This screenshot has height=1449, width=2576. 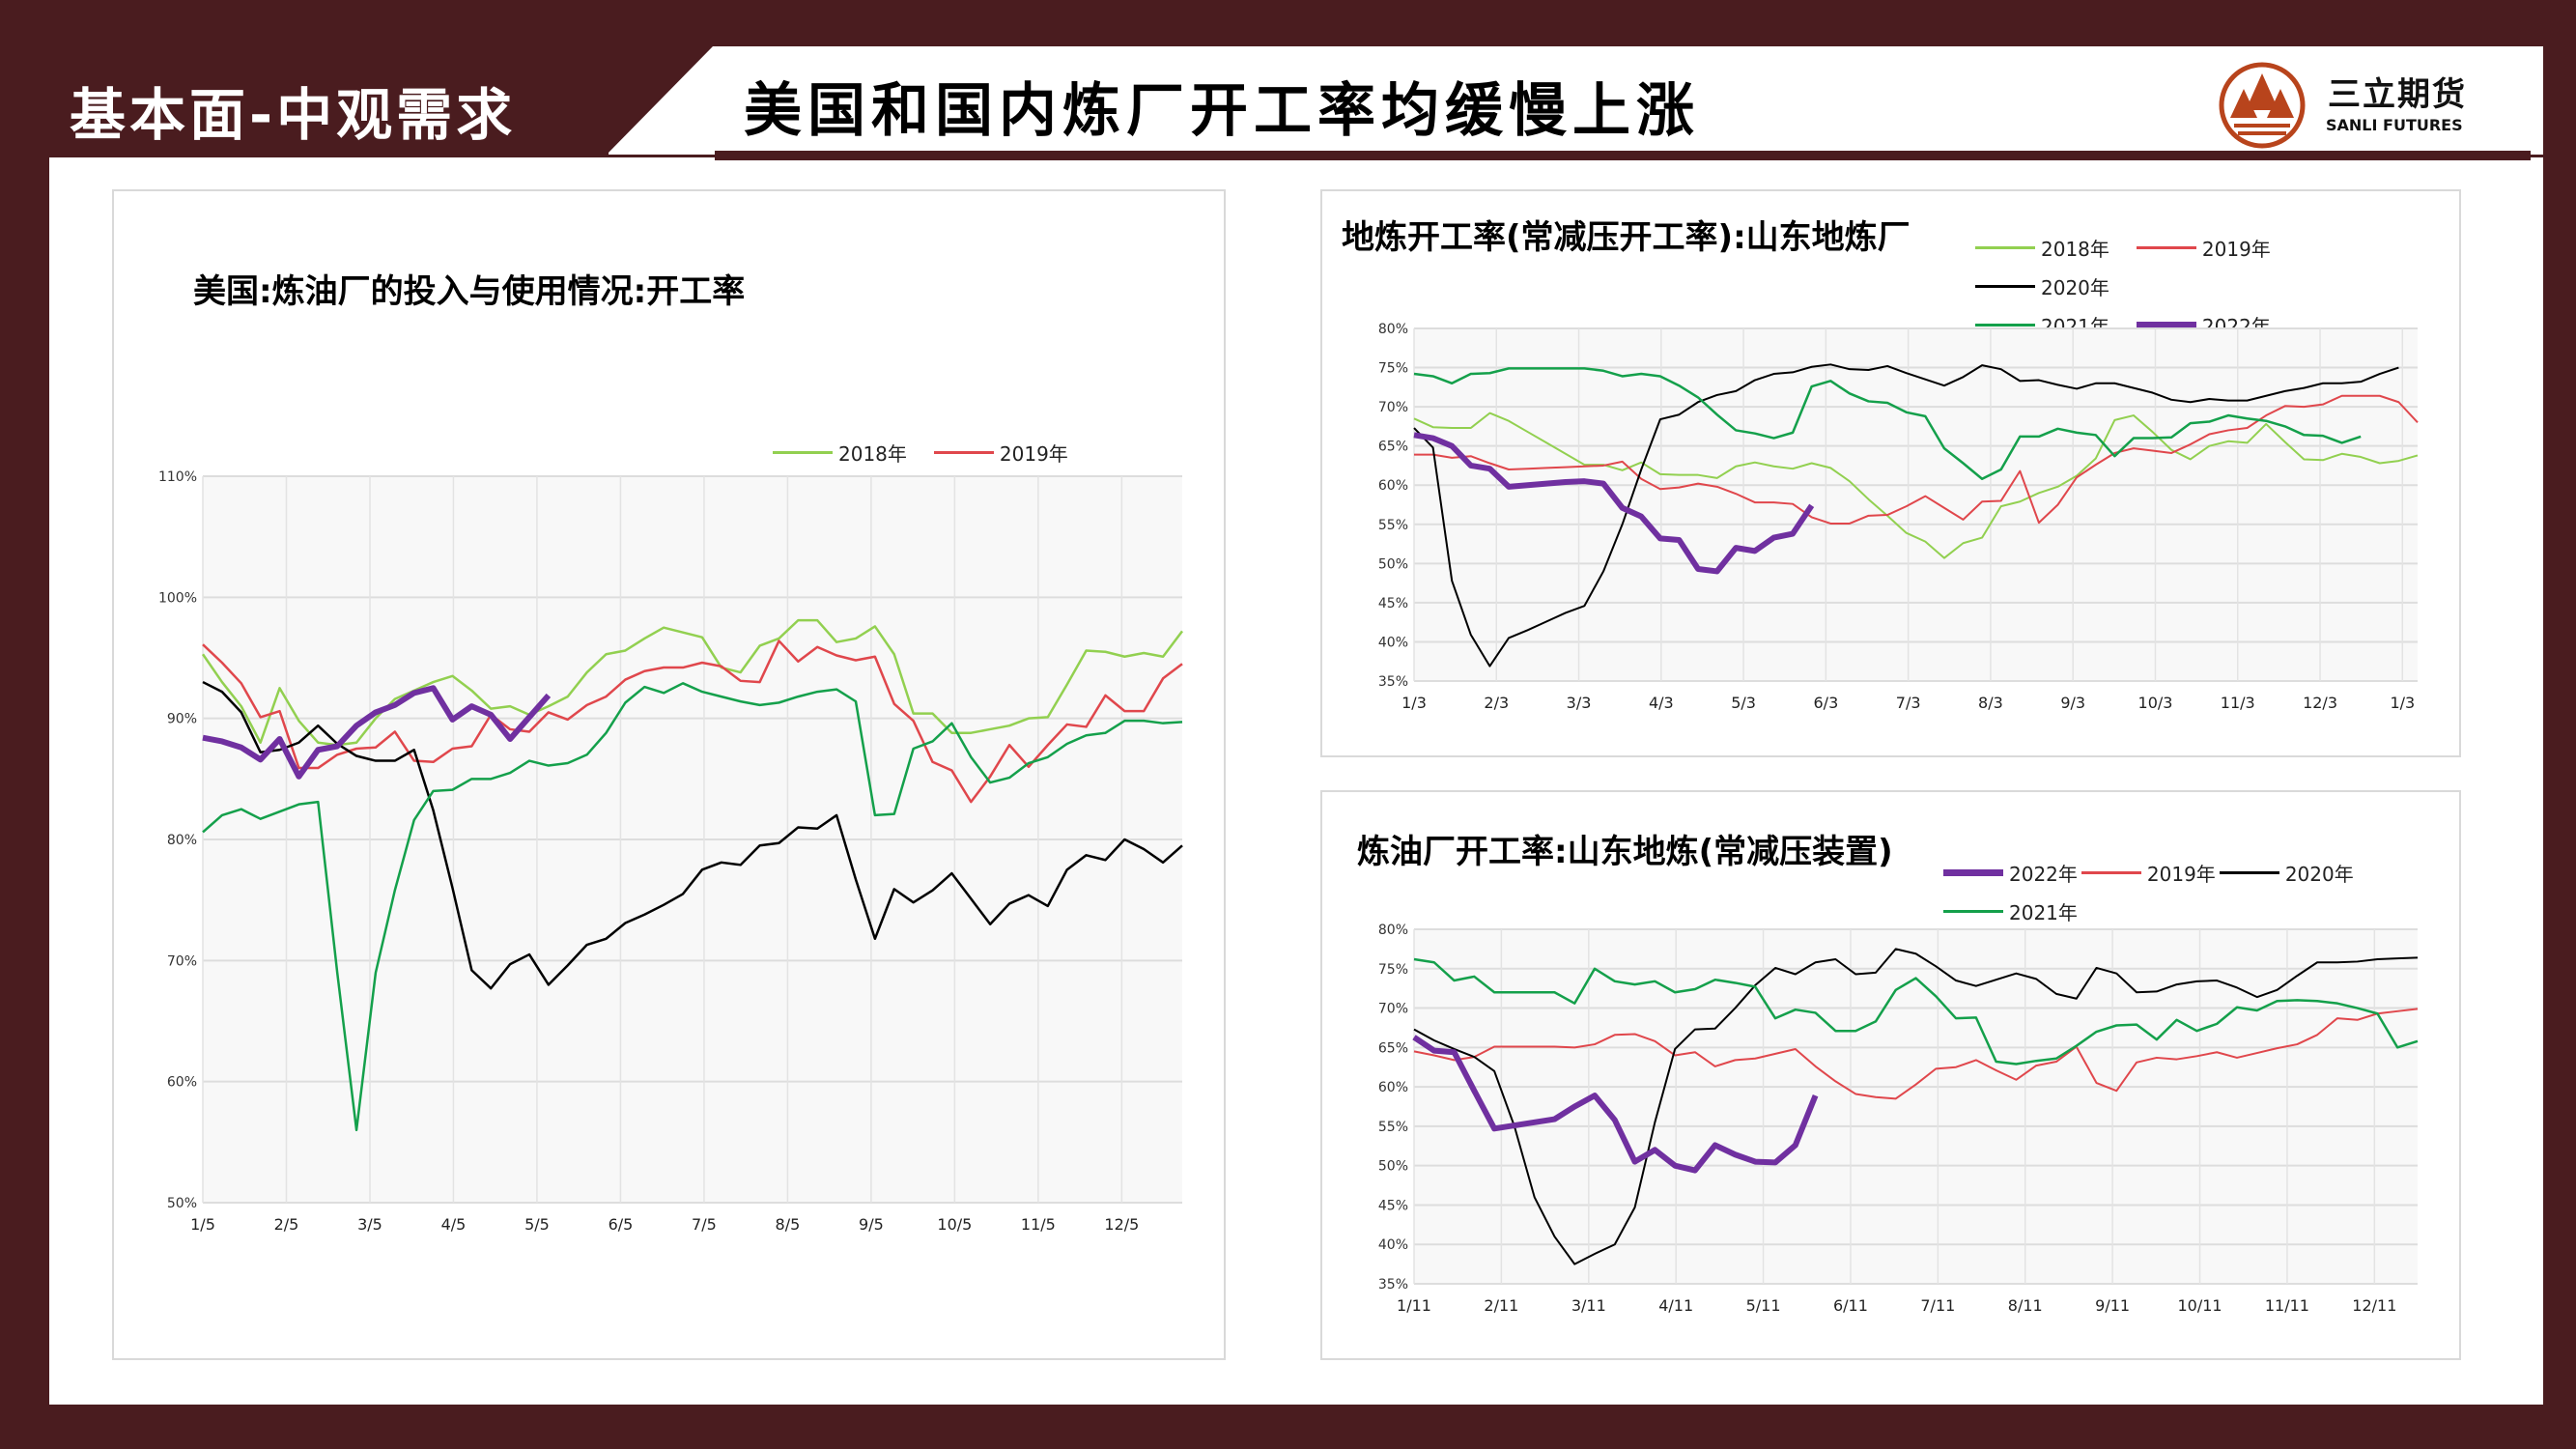 I want to click on x-tick-label: 1/11, so click(x=1414, y=1305).